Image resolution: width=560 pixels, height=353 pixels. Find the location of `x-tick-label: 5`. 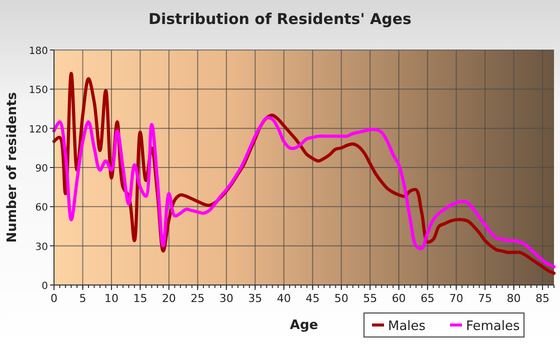

x-tick-label: 5 is located at coordinates (82, 298).